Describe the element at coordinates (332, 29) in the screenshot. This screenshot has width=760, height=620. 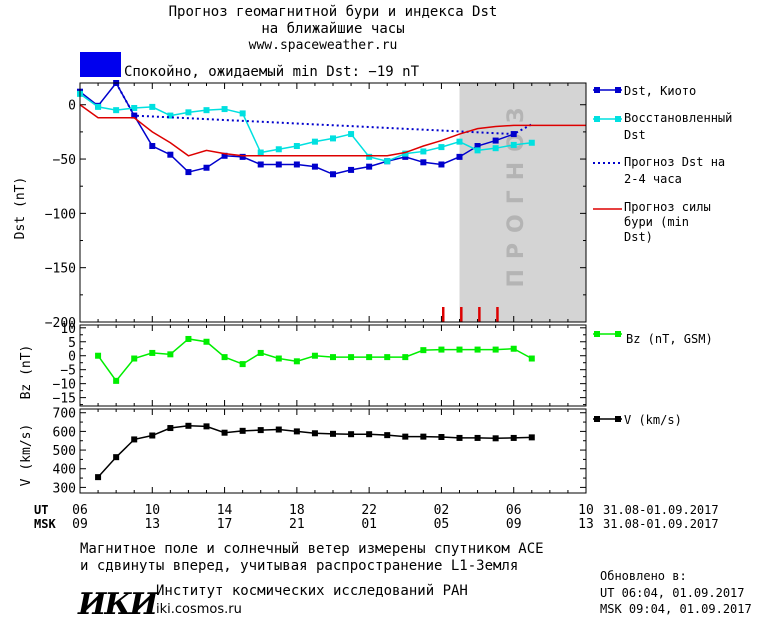
I see `chart-subtitle: на ближайшие часы` at that location.